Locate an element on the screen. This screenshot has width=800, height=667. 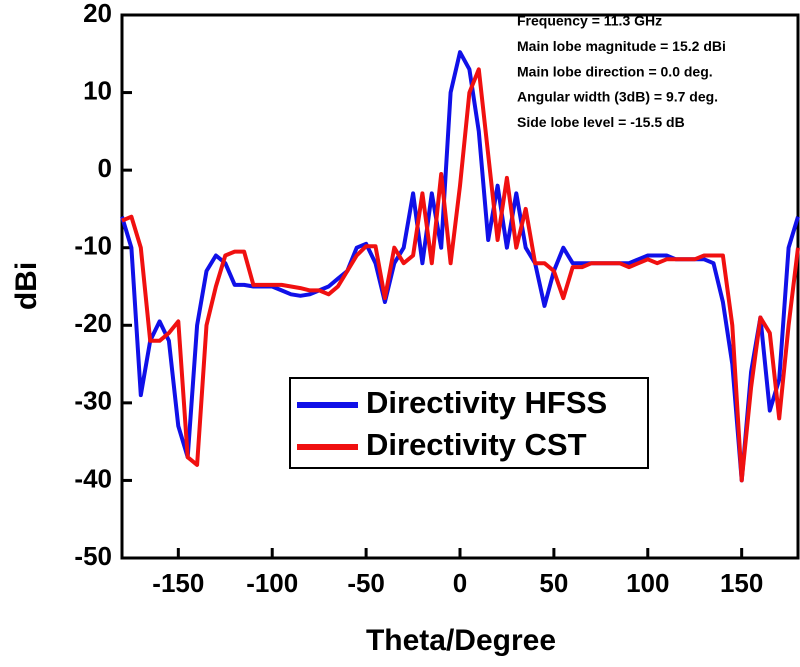
y-tick-label: -10 is located at coordinates (93, 246).